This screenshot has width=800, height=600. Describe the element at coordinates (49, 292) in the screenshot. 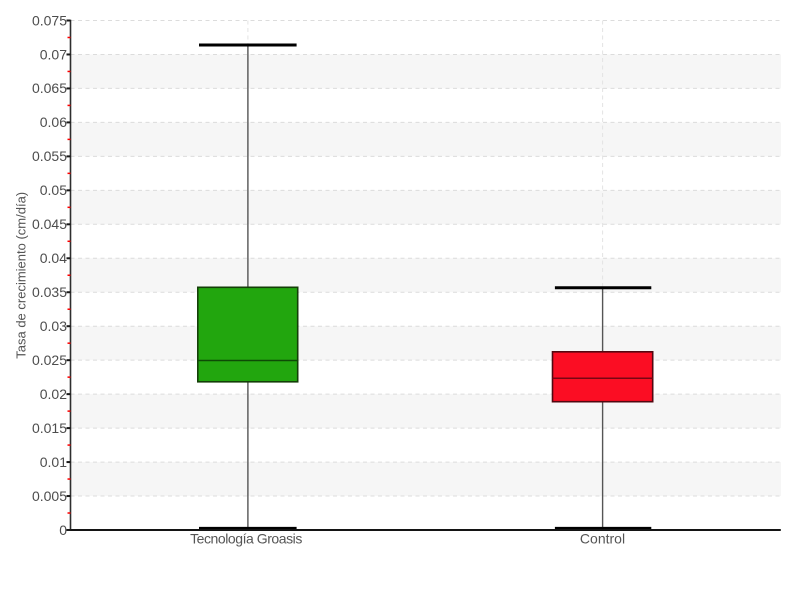

I see `svg-text: 0.035` at that location.